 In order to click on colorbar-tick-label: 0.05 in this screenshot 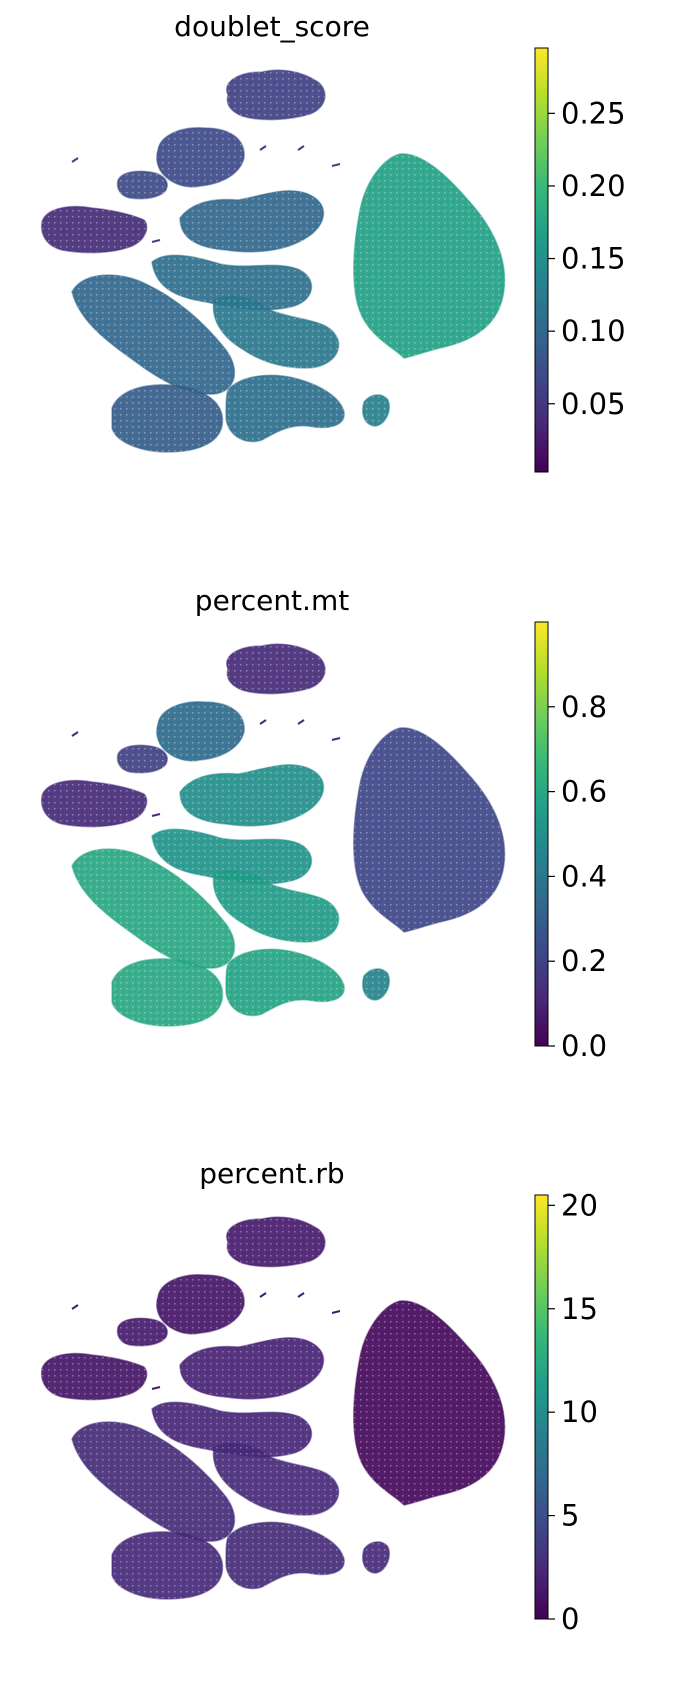, I will do `click(593, 404)`.